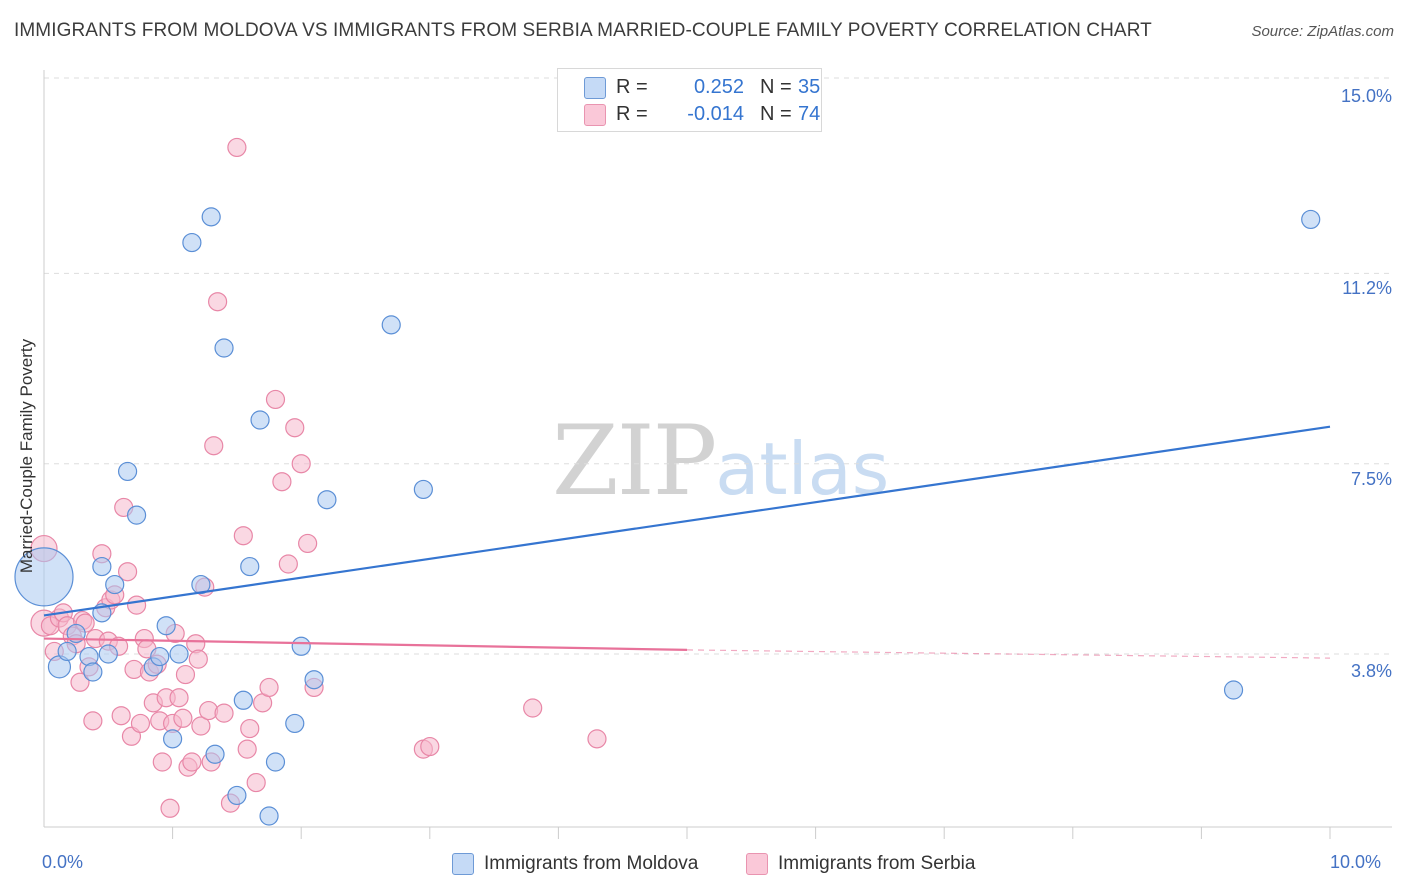  What do you see at coordinates (365, 644) in the screenshot?
I see `serbia-trend-line` at bounding box center [365, 644].